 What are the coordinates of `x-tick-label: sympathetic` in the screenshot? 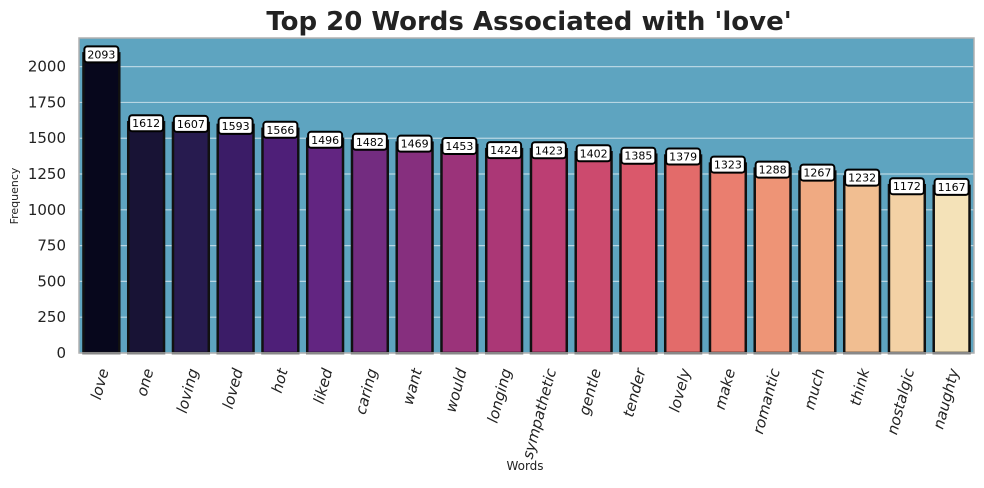 It's located at (540, 413).